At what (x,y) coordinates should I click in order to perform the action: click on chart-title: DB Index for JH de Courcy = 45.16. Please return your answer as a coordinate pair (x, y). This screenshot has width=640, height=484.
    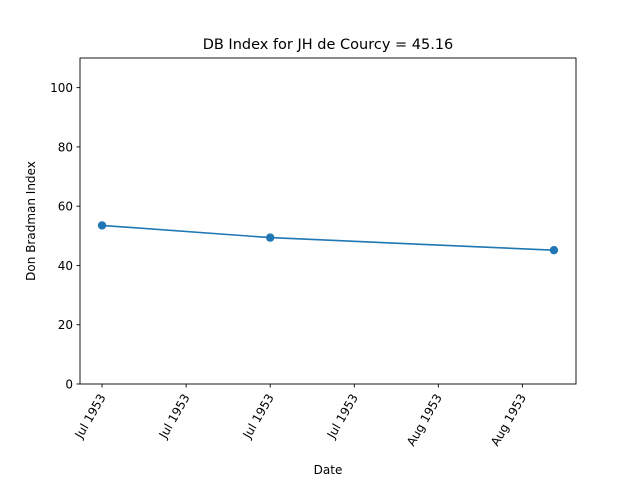
    Looking at the image, I should click on (328, 45).